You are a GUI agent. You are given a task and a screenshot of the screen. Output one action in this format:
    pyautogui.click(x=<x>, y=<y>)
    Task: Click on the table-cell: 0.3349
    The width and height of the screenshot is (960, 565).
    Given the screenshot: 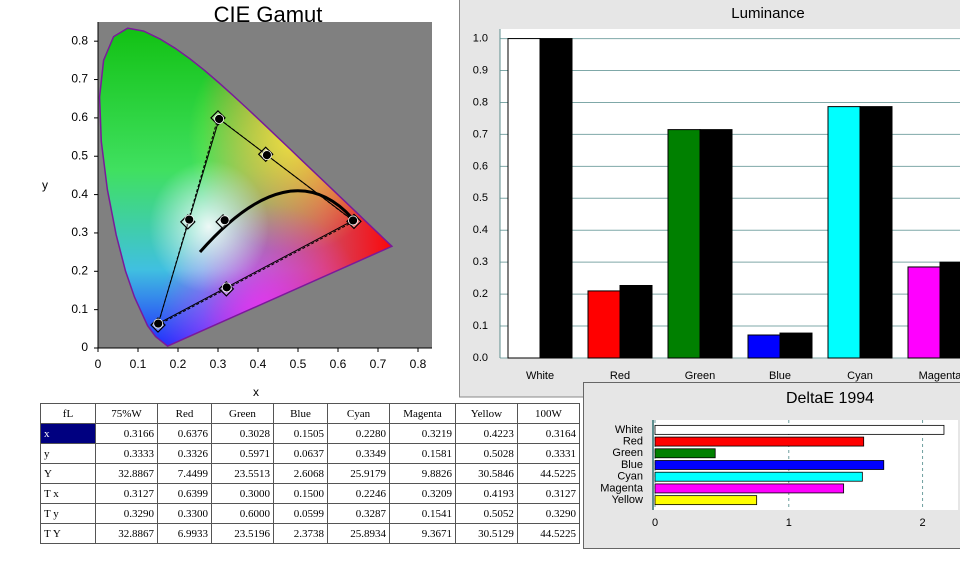 What is the action you would take?
    pyautogui.click(x=358, y=453)
    